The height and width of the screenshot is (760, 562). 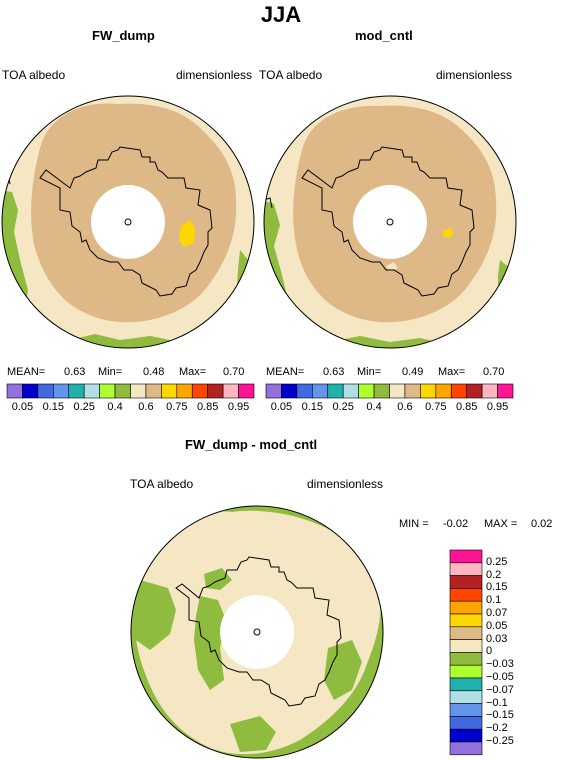 What do you see at coordinates (500, 677) in the screenshot?
I see `diff-colorbar-tick-label: −0.05` at bounding box center [500, 677].